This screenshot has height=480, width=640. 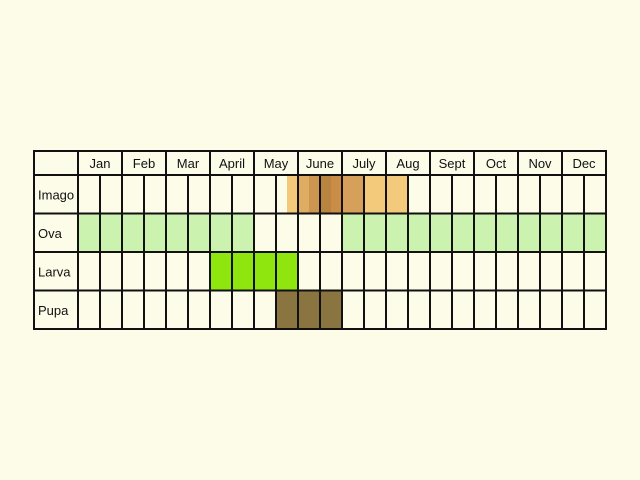 I want to click on month-label: Mar, so click(x=188, y=163).